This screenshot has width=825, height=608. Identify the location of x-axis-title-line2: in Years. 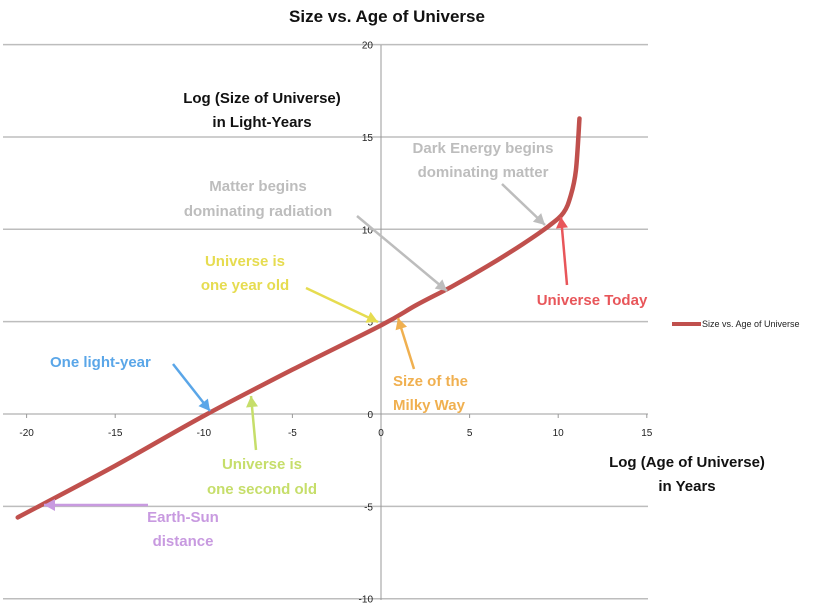
(686, 486).